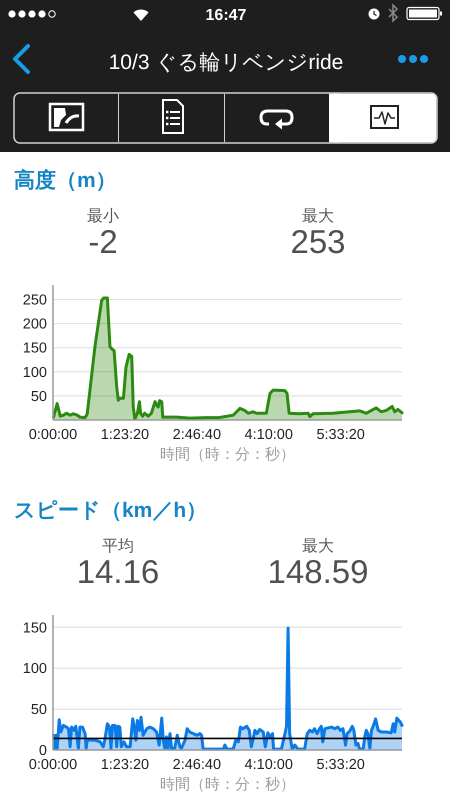  Describe the element at coordinates (103, 241) in the screenshot. I see `text: -2` at that location.